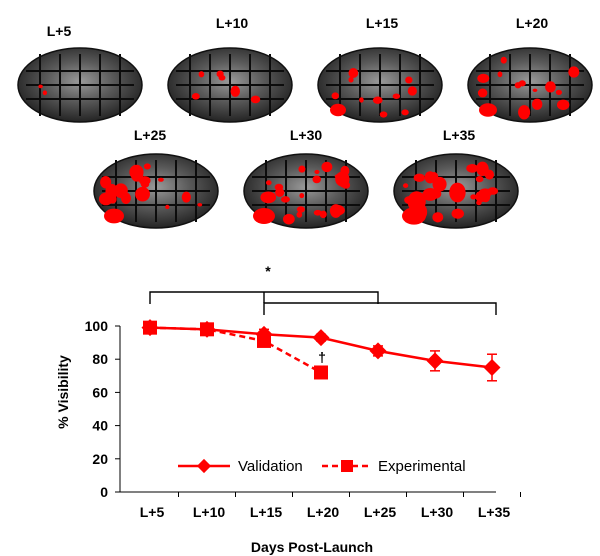 This screenshot has width=600, height=556. Describe the element at coordinates (100, 359) in the screenshot. I see `y-tick-label: 80` at that location.